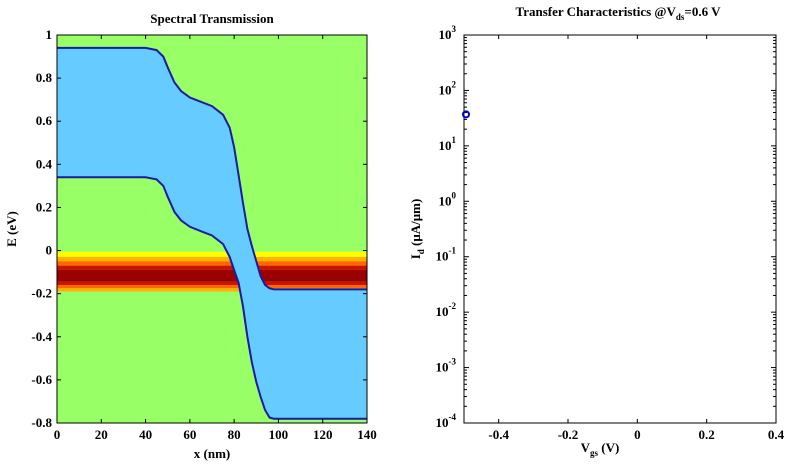 The height and width of the screenshot is (466, 790). What do you see at coordinates (446, 421) in the screenshot?
I see `y-tick-label: 10⁻⁴` at bounding box center [446, 421].